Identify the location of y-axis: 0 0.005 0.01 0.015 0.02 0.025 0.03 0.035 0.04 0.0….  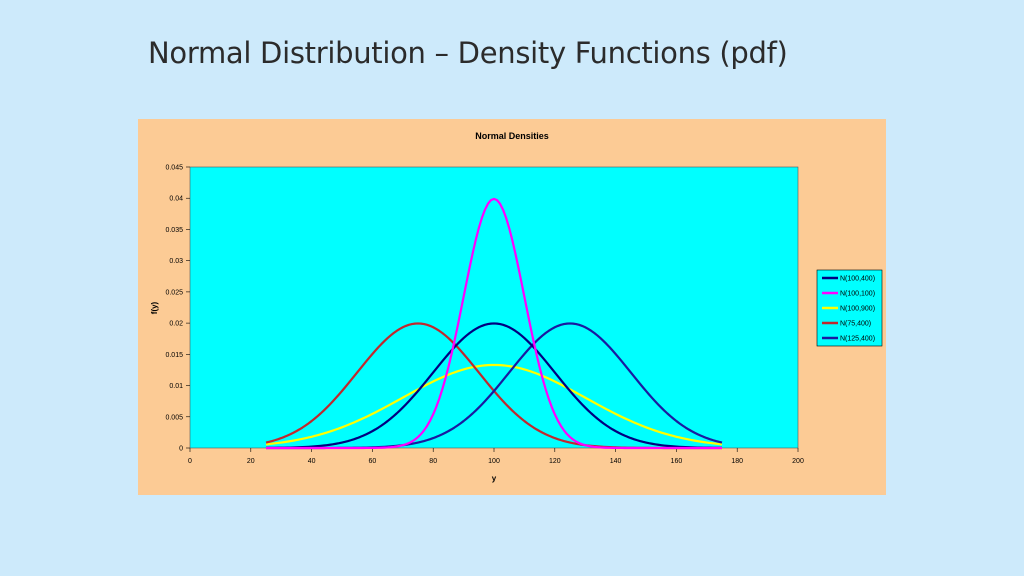
(177, 309).